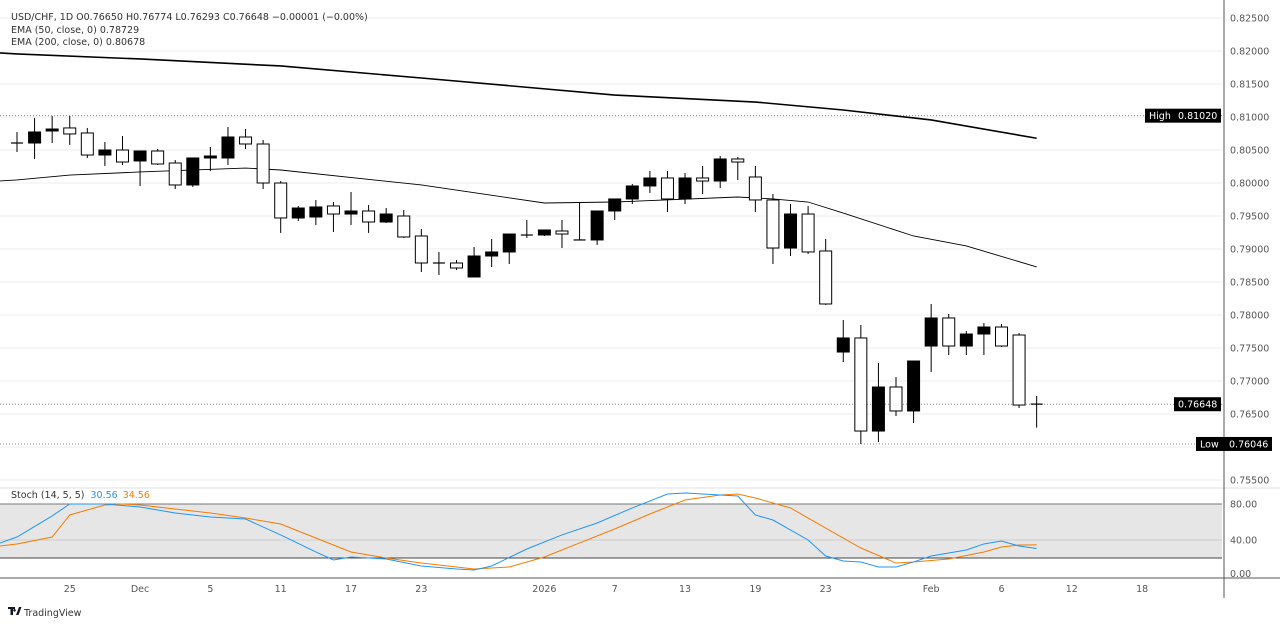 This screenshot has width=1280, height=625. What do you see at coordinates (210, 589) in the screenshot?
I see `time-tick-label: 5` at bounding box center [210, 589].